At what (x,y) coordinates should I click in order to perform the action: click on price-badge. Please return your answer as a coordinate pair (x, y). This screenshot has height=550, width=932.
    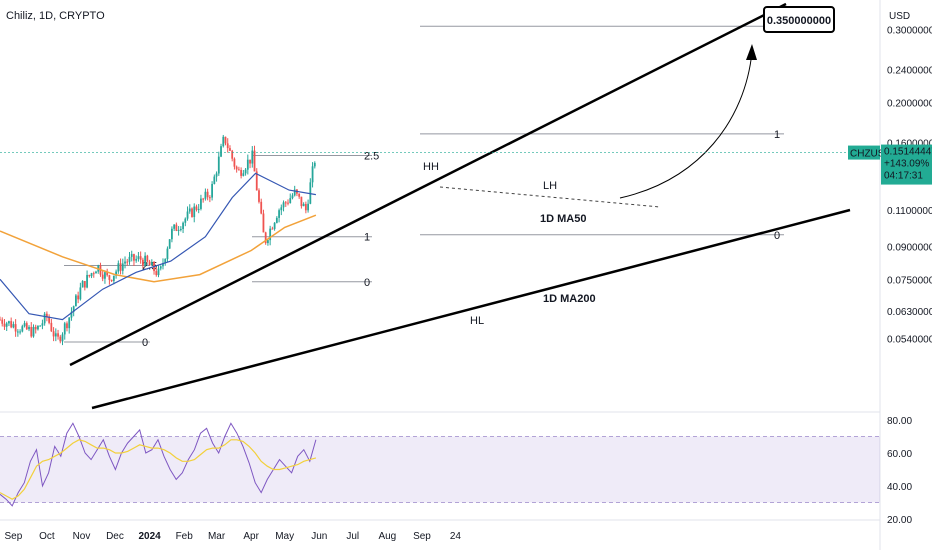
    Looking at the image, I should click on (906, 164).